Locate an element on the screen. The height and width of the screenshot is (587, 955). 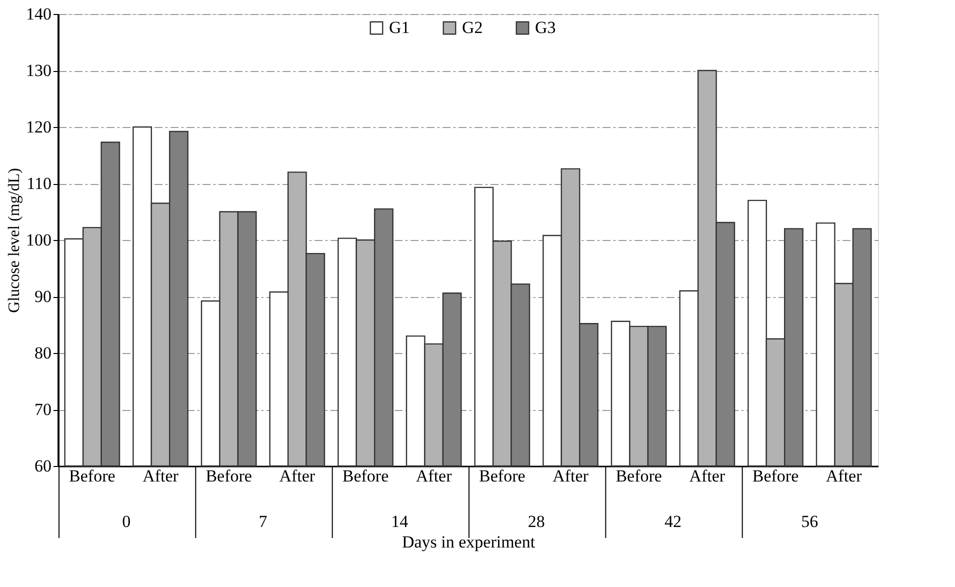
y-tick-label: 100 is located at coordinates (39, 240).